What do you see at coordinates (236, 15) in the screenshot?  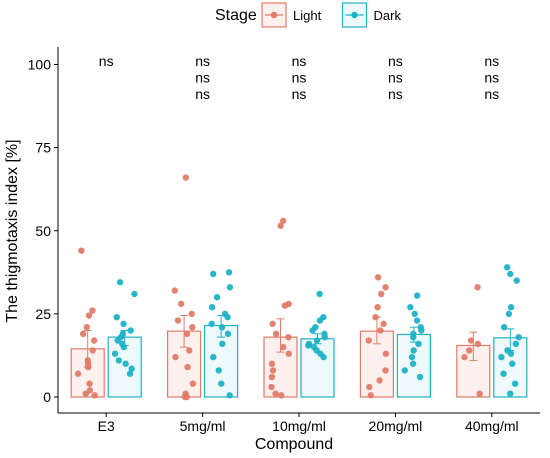 I see `legend-title: Stage` at bounding box center [236, 15].